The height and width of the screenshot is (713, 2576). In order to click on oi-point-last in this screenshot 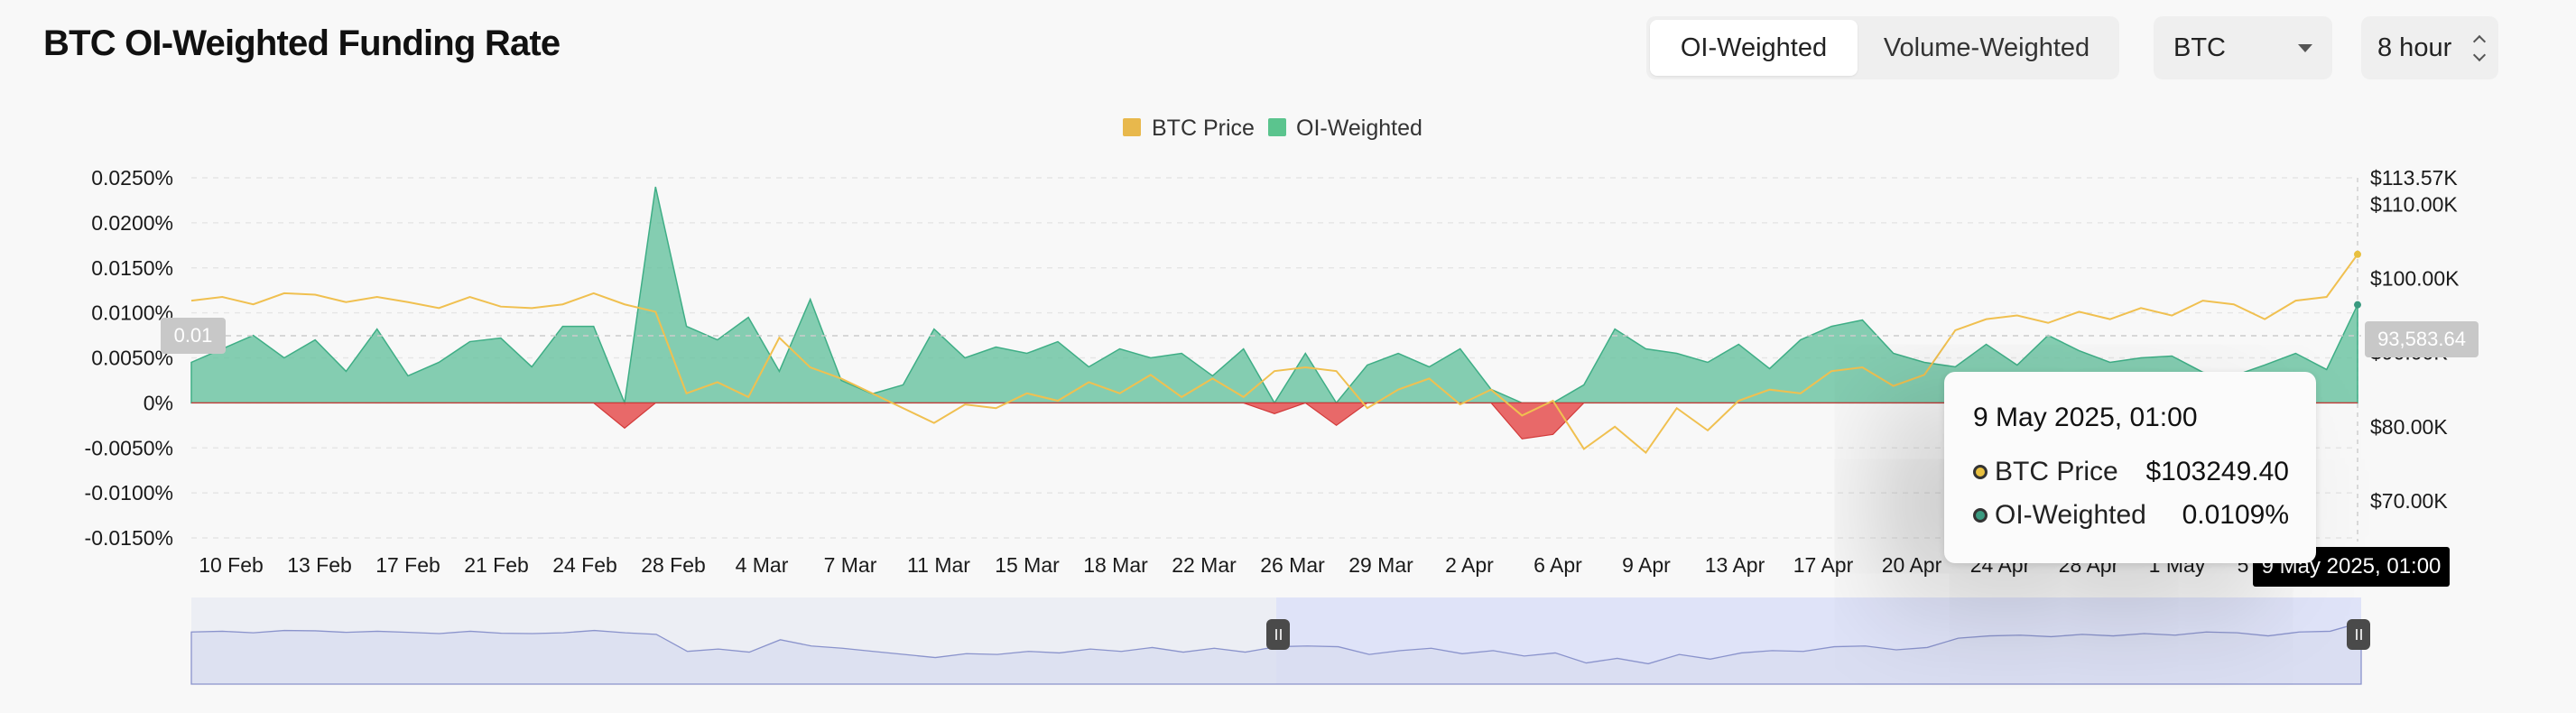, I will do `click(2357, 305)`.